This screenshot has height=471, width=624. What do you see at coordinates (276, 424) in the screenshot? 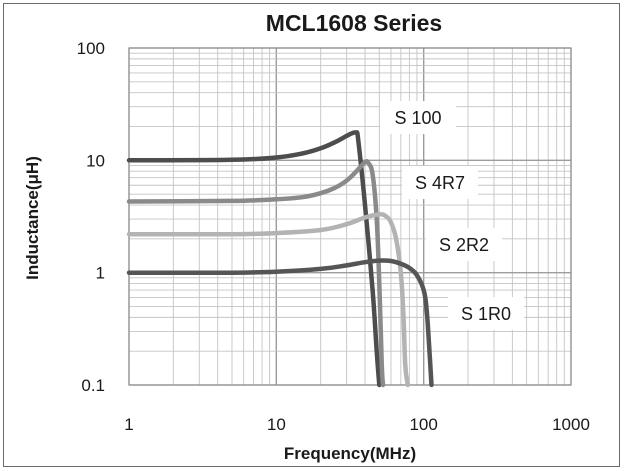
I see `x-tick-label: 10` at bounding box center [276, 424].